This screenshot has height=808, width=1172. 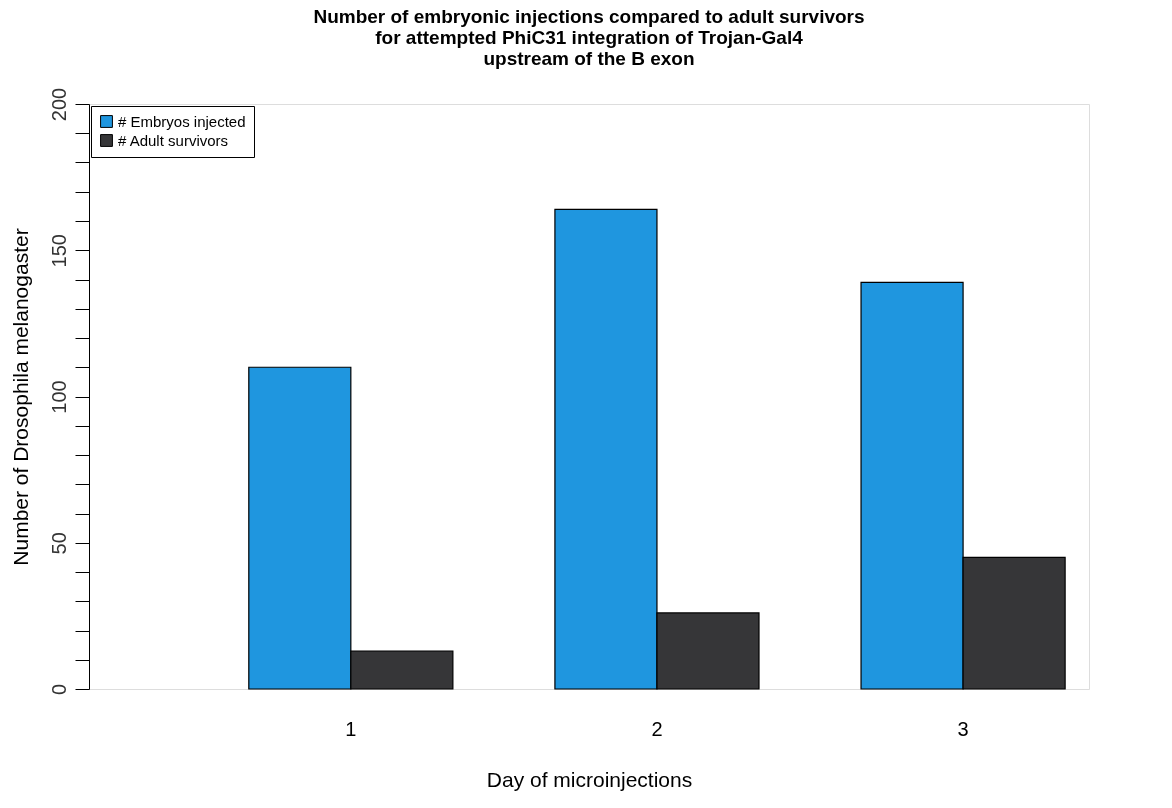 I want to click on legend-label: # Adult survivors, so click(x=173, y=140).